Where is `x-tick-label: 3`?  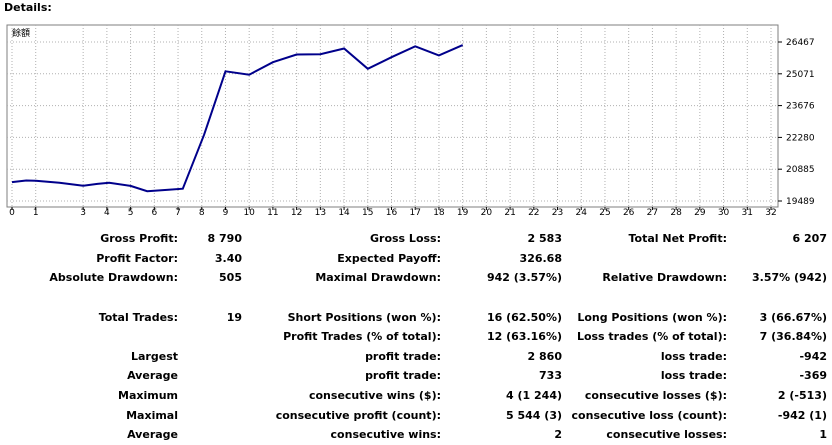
x-tick-label: 3 is located at coordinates (83, 213).